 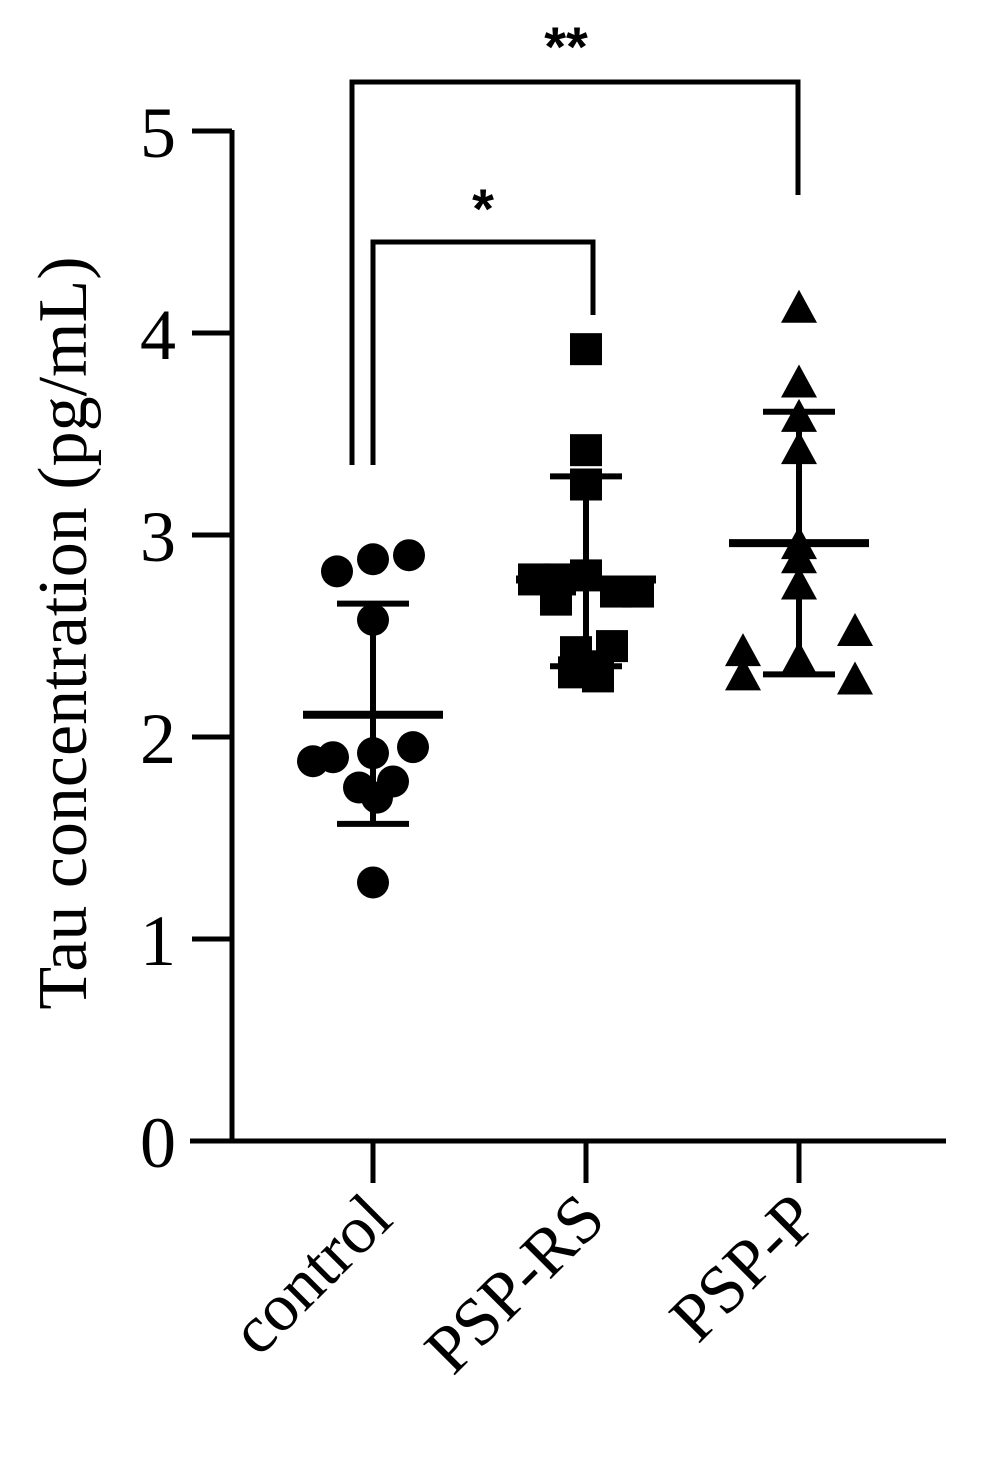 I want to click on x-tick-label-control: control, so click(x=311, y=1274).